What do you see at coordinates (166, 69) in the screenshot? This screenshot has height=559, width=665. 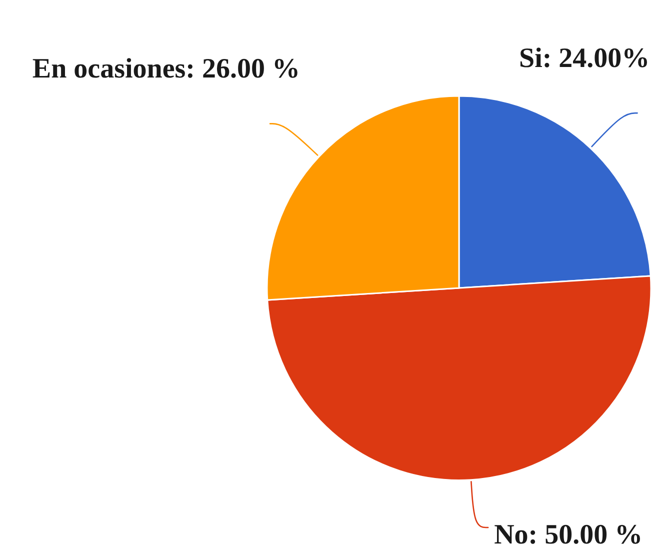 I see `slice-label: En ocasiones: 26.00 %` at bounding box center [166, 69].